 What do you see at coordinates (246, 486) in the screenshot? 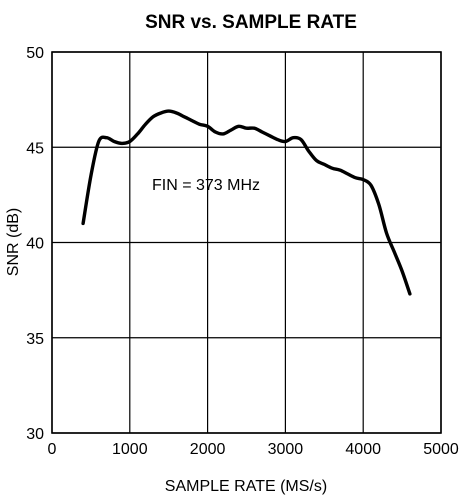
I see `x-axis-label: SAMPLE RATE (MS/s)` at bounding box center [246, 486].